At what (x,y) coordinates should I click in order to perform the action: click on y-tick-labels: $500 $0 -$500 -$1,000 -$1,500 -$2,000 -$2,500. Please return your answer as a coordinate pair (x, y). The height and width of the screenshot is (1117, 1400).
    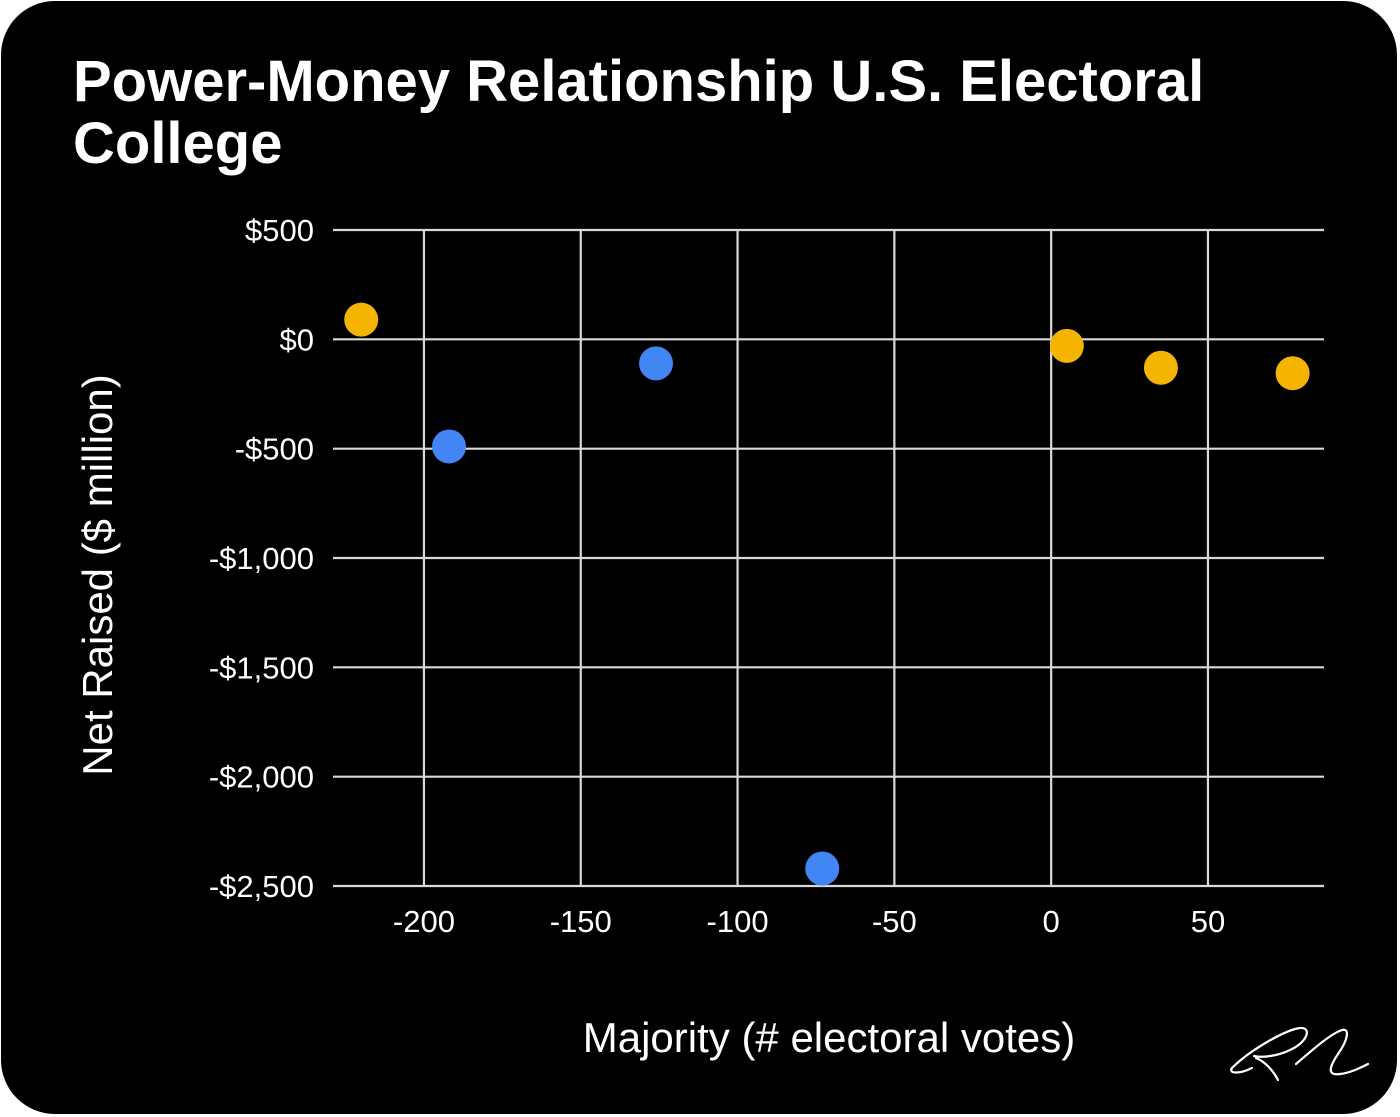
    Looking at the image, I should click on (261, 558).